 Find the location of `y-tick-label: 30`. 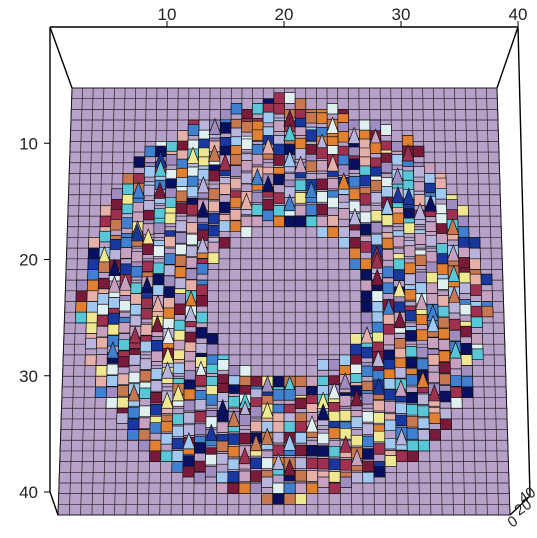

y-tick-label: 30 is located at coordinates (28, 376).